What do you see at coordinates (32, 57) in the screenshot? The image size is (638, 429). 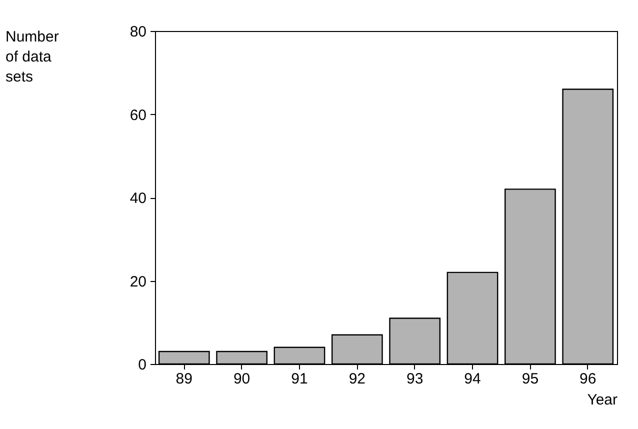 I see `y-axis-title: Number of data sets` at bounding box center [32, 57].